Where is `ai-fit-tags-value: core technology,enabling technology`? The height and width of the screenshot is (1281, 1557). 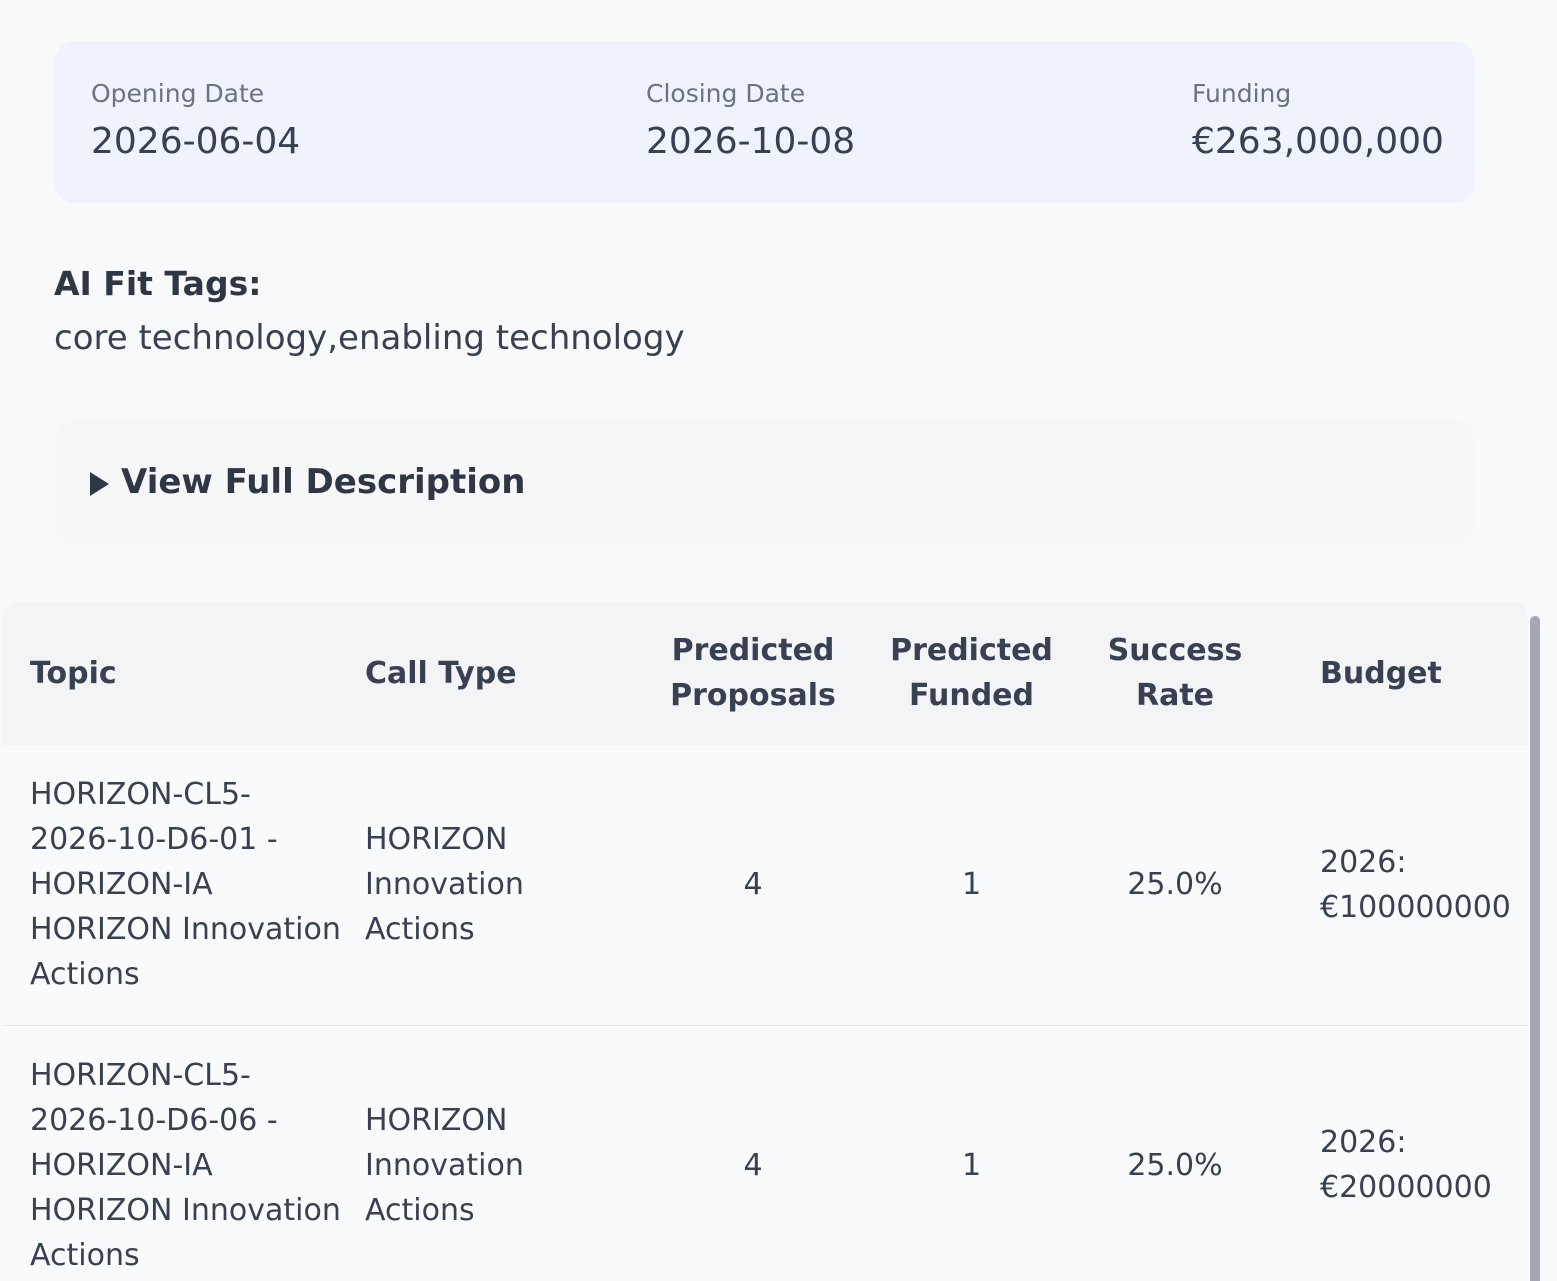
ai-fit-tags-value: core technology,enabling technology is located at coordinates (369, 338).